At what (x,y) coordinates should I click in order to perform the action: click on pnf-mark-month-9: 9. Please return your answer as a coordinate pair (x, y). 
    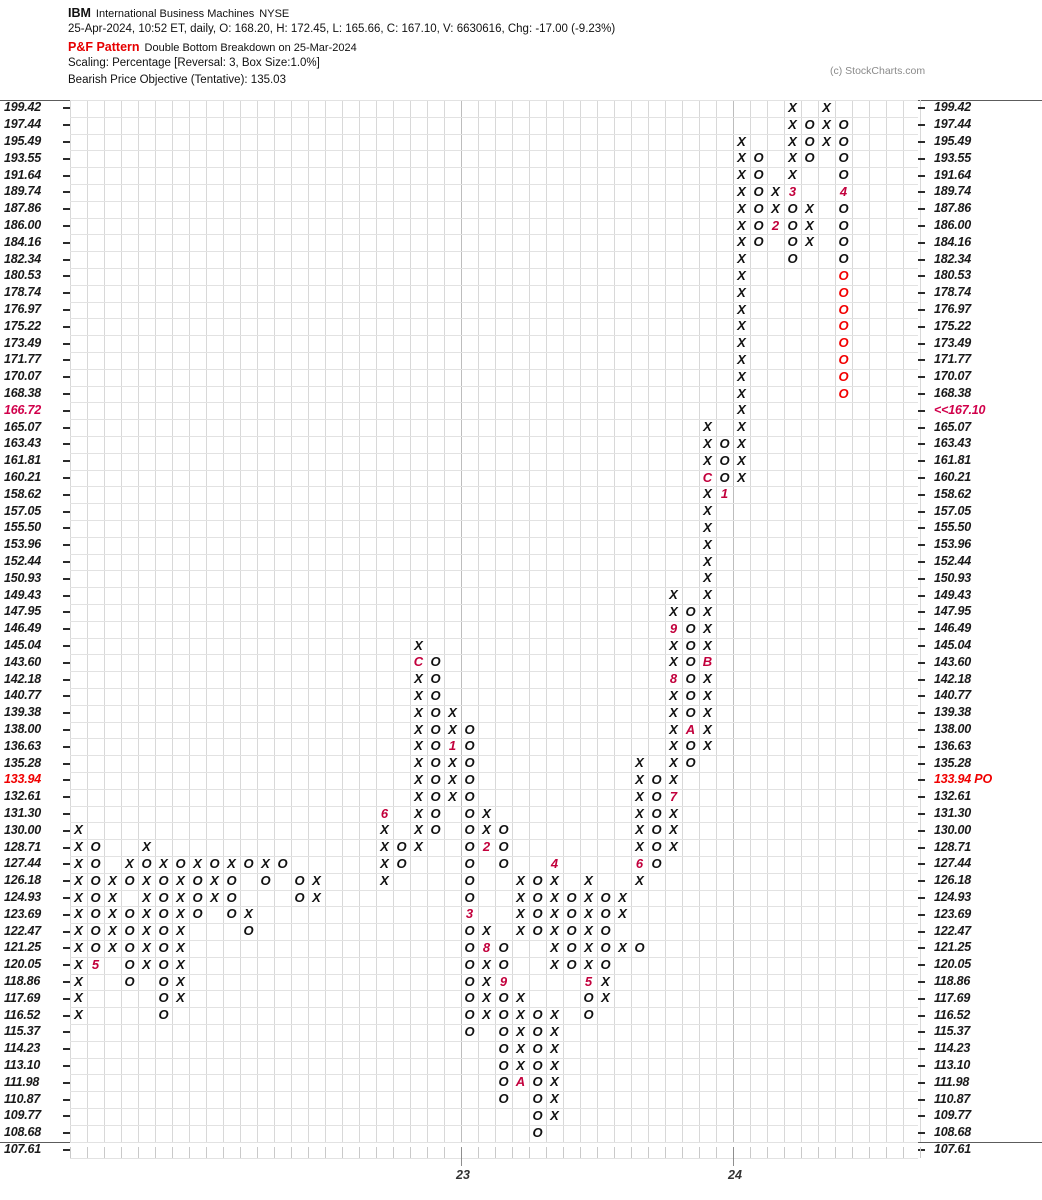
    Looking at the image, I should click on (673, 628).